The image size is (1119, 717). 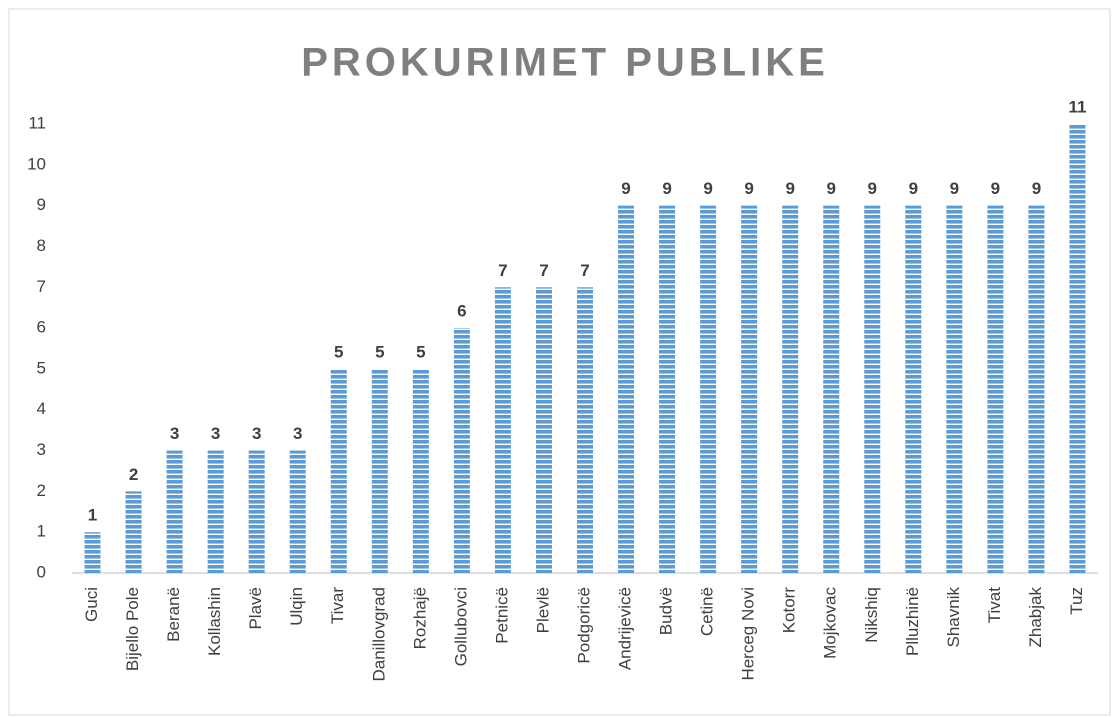 I want to click on x-tick-label: Kollashin, so click(x=214, y=621).